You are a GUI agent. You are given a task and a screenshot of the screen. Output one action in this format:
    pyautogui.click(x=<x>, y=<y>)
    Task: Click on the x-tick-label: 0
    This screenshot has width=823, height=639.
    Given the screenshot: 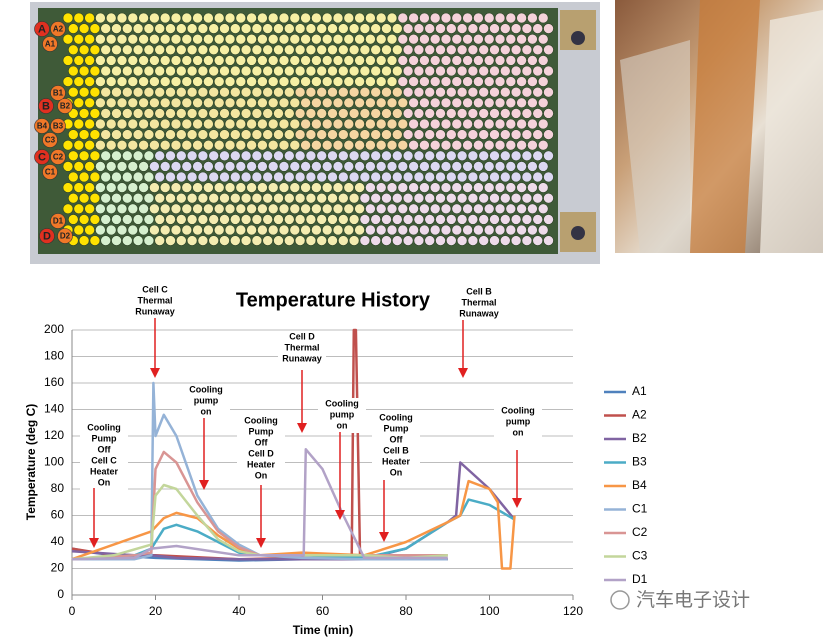 What is the action you would take?
    pyautogui.click(x=72, y=611)
    